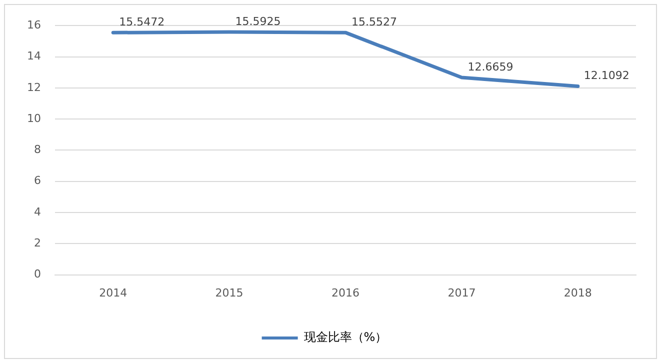 The width and height of the screenshot is (661, 363). I want to click on data-label: 15.5925, so click(258, 21).